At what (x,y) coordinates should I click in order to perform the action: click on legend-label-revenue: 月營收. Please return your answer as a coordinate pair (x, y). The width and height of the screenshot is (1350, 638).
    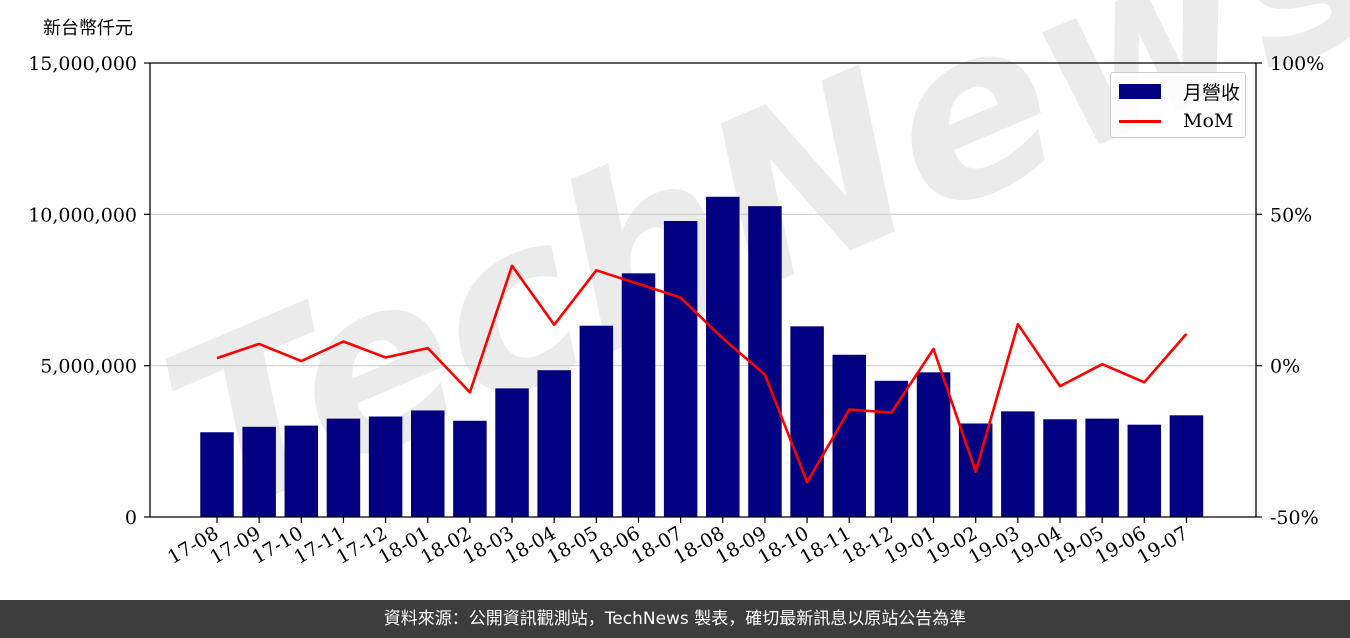
    Looking at the image, I should click on (1212, 92).